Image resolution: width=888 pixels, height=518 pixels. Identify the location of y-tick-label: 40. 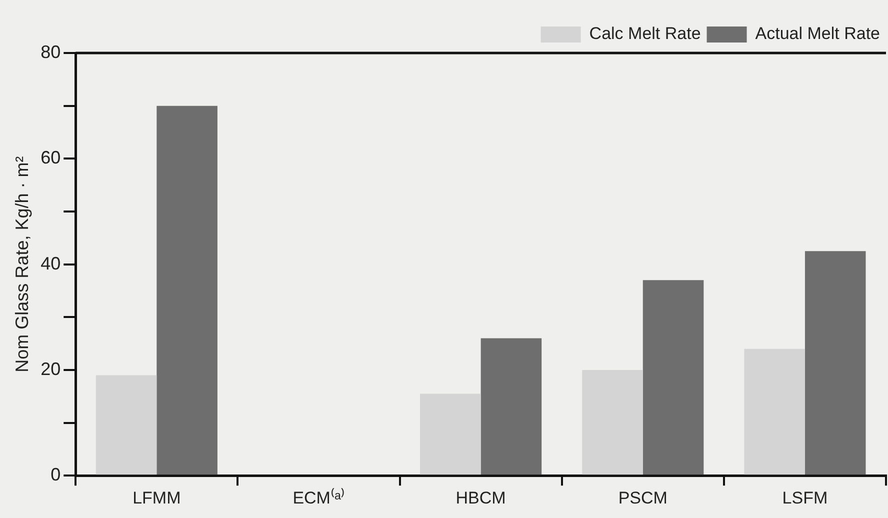
(50, 263).